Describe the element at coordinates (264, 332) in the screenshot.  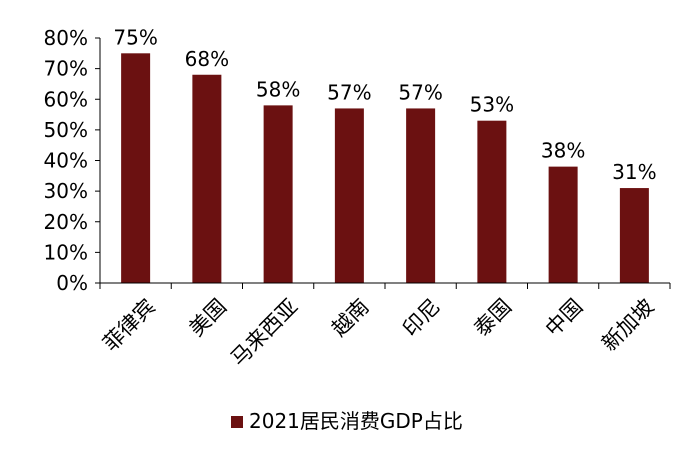
I see `x-category-label: 马来西亚` at that location.